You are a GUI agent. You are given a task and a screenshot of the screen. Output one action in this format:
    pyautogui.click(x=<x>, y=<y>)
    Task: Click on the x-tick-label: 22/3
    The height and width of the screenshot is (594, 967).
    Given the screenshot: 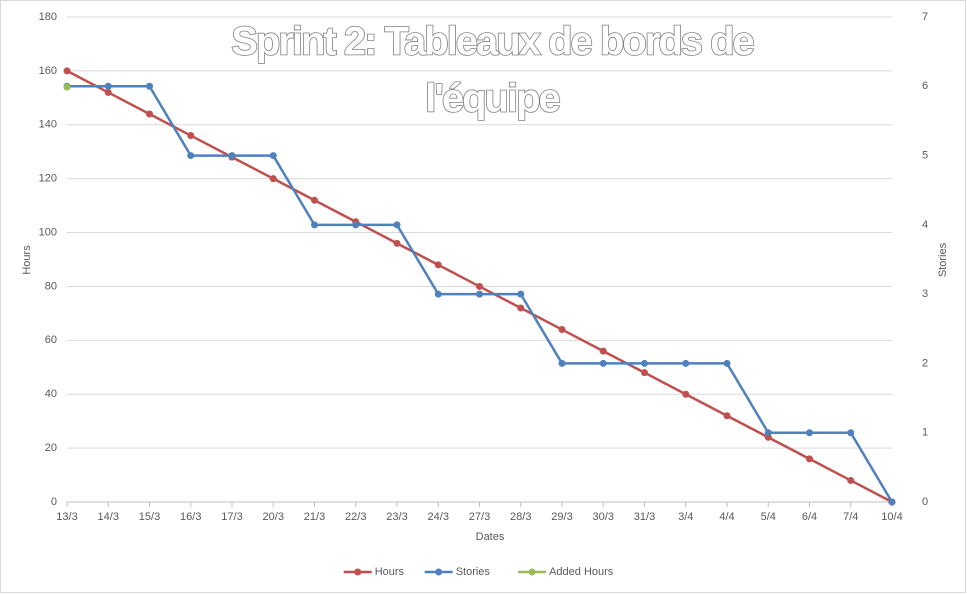 What is the action you would take?
    pyautogui.click(x=355, y=517)
    